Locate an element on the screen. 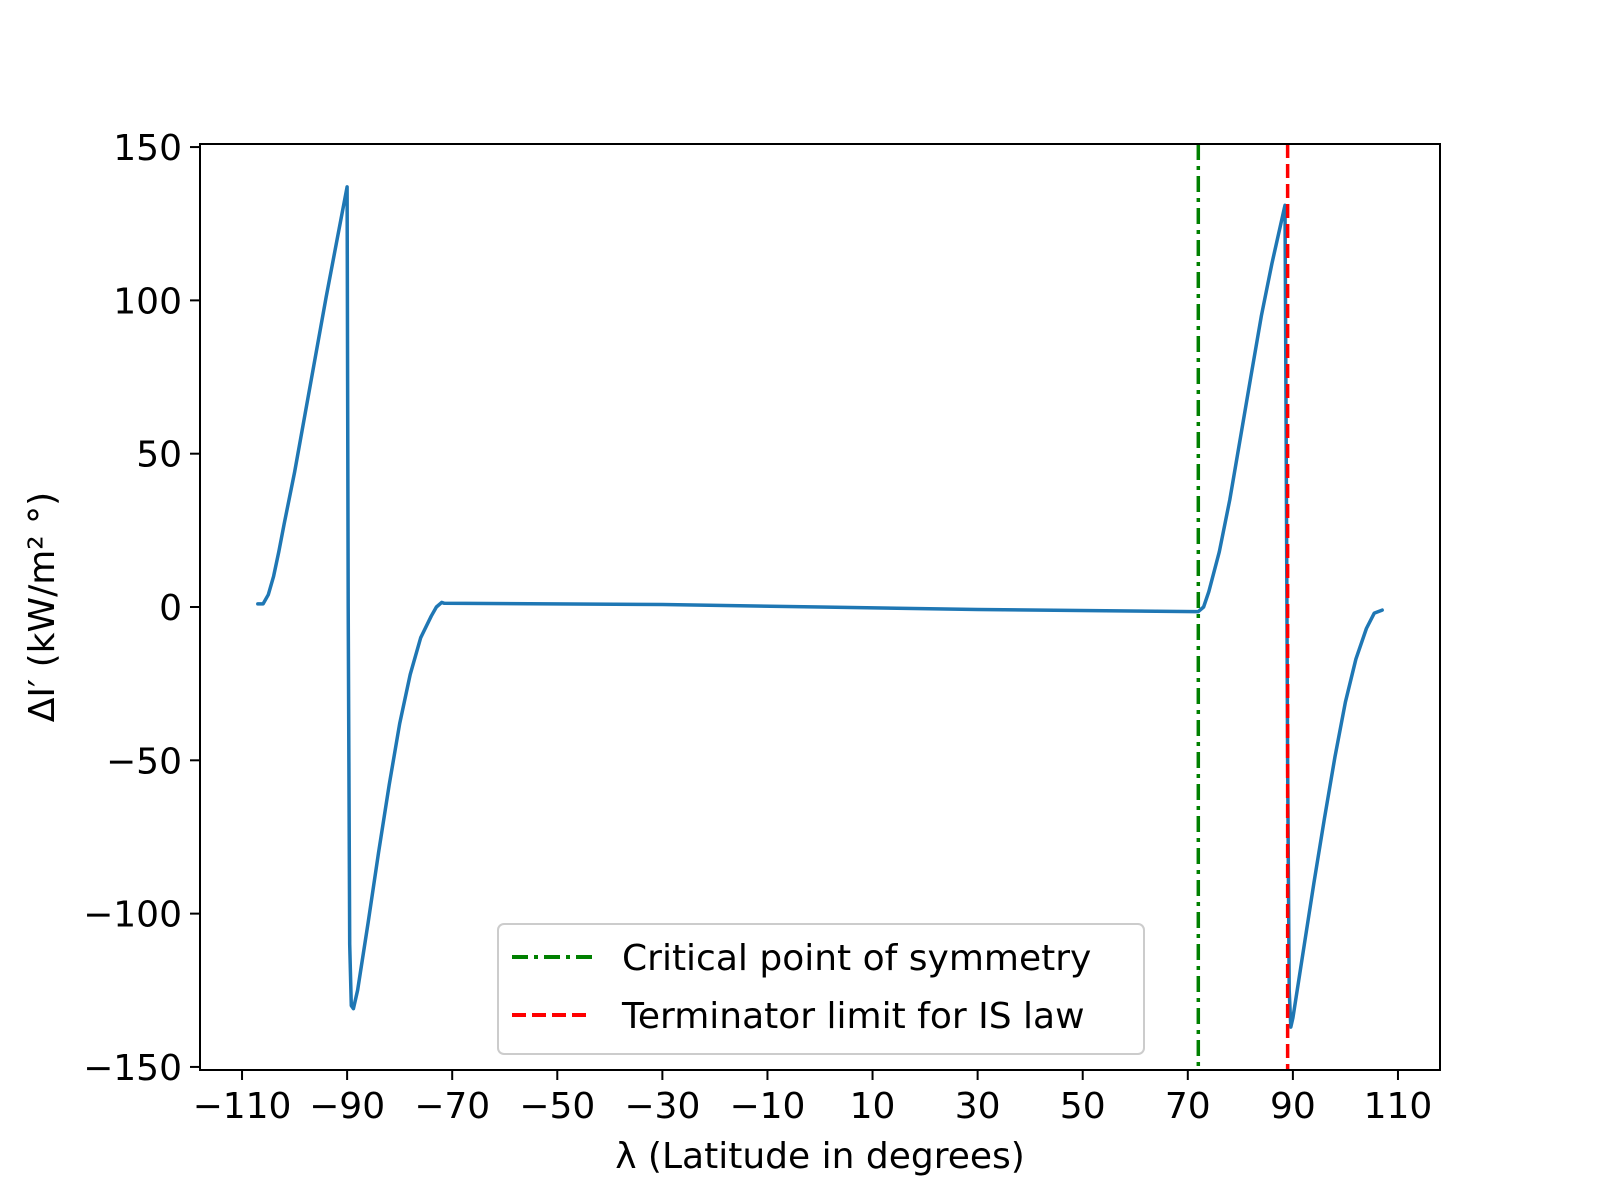 The height and width of the screenshot is (1200, 1600). legend-label-critical-point: Critical point of symmetry is located at coordinates (856, 958).